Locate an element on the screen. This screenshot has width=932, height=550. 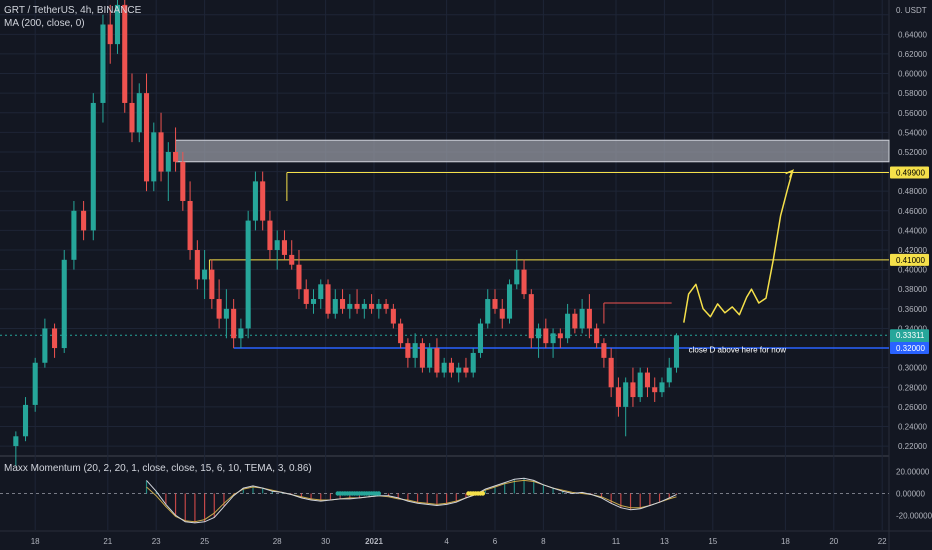
resistance-zone is located at coordinates (532, 151).